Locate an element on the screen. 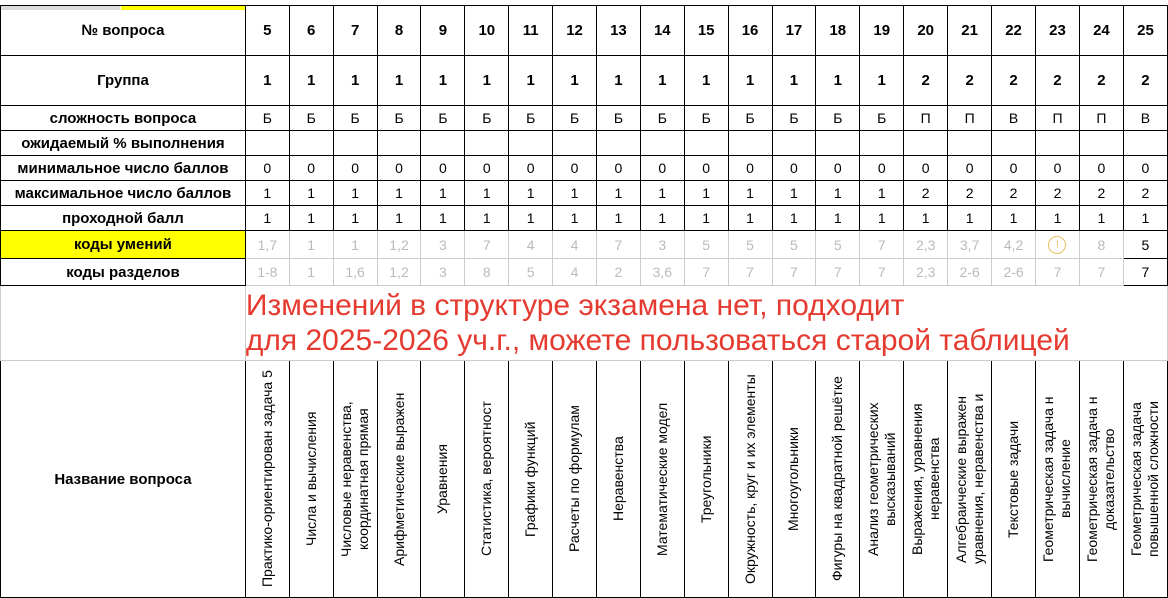 This screenshot has width=1168, height=598. cell-pass-24: 1 is located at coordinates (1101, 218).